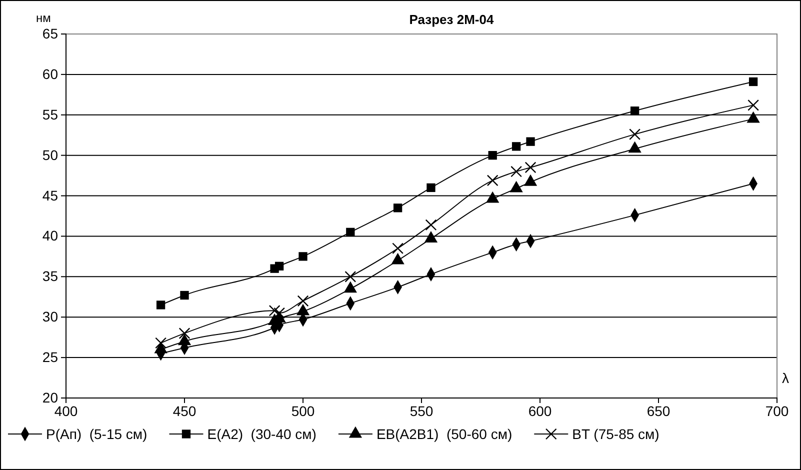 This screenshot has width=801, height=470. Describe the element at coordinates (50, 316) in the screenshot. I see `y-tick-label: 30` at that location.